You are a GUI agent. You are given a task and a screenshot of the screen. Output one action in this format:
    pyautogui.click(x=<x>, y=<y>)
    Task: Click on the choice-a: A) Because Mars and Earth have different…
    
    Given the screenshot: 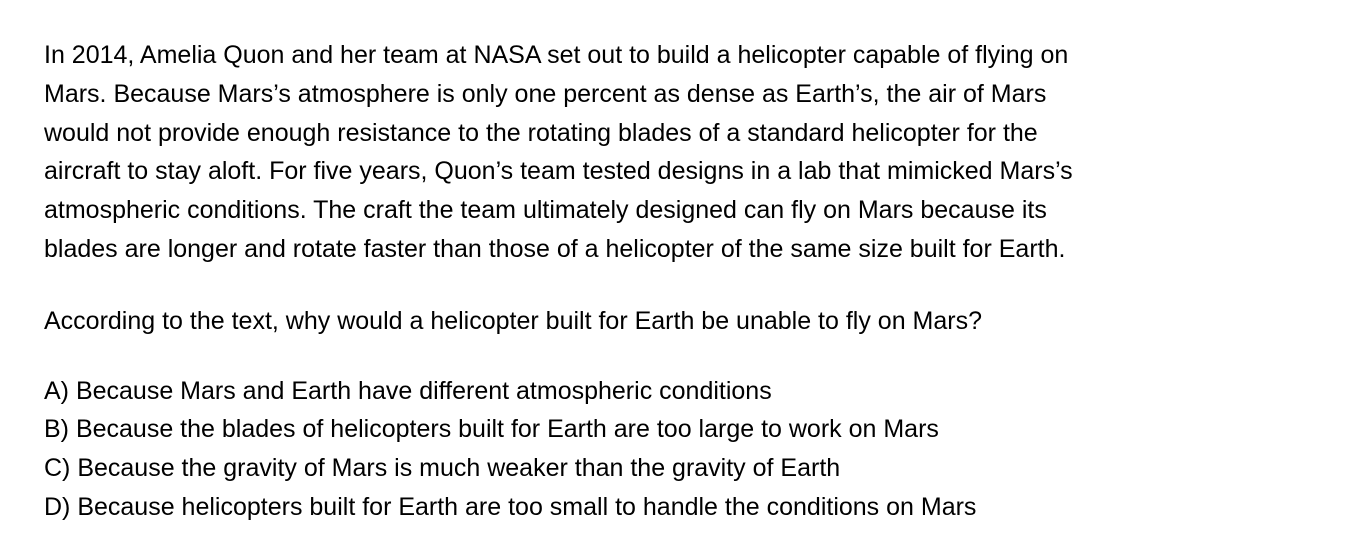 What is the action you would take?
    pyautogui.click(x=408, y=390)
    